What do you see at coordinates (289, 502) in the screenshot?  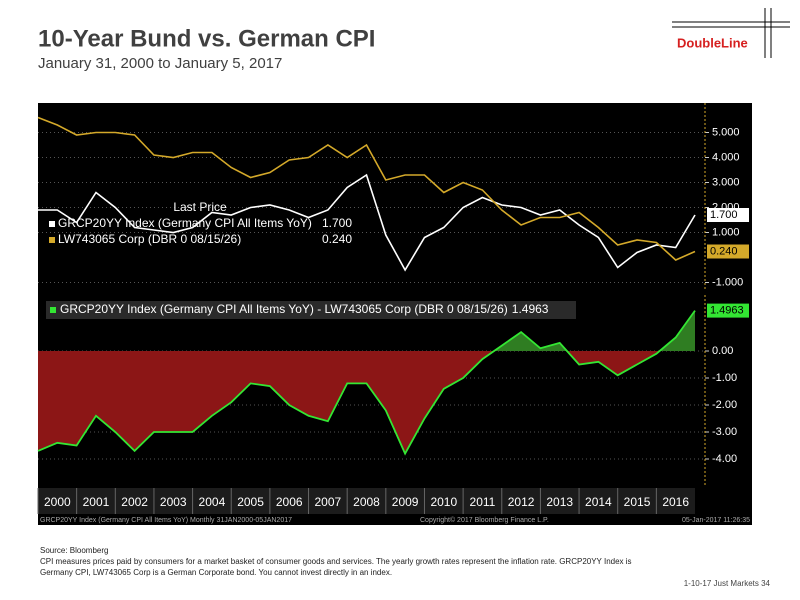 I see `x-tick-label: 2006` at bounding box center [289, 502].